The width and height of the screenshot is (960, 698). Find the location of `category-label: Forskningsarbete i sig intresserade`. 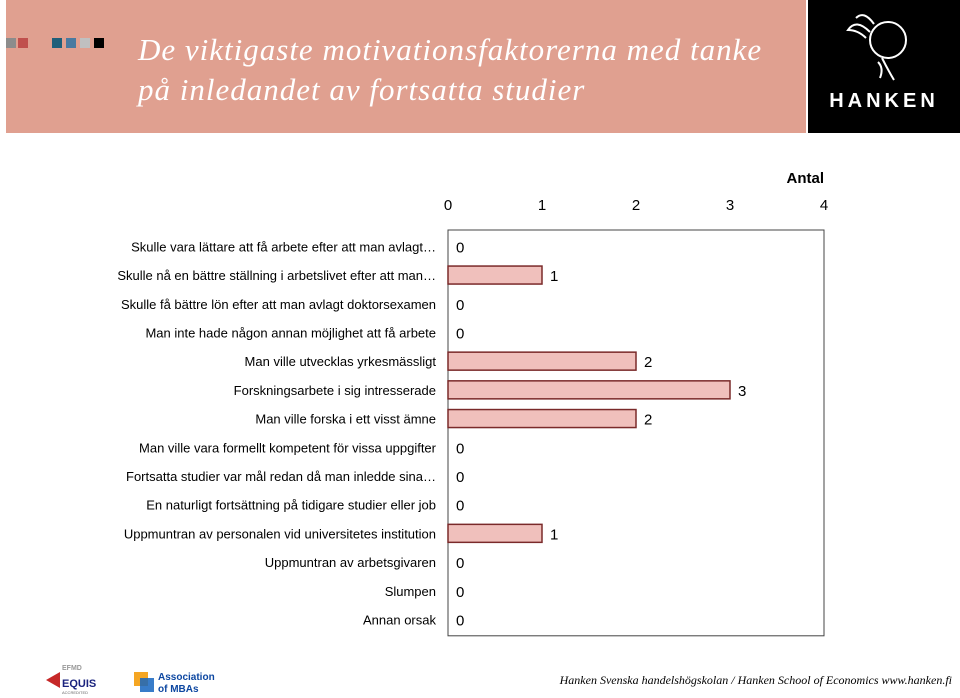

category-label: Forskningsarbete i sig intresserade is located at coordinates (335, 390).